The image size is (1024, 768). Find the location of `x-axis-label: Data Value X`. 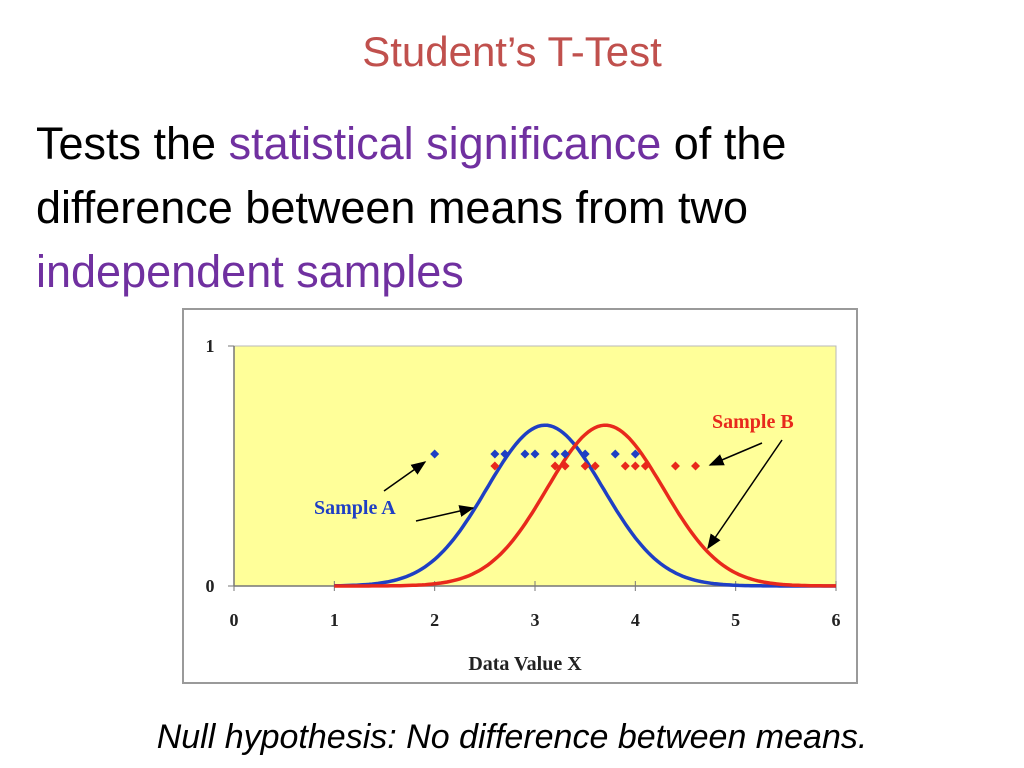

x-axis-label: Data Value X is located at coordinates (525, 664).